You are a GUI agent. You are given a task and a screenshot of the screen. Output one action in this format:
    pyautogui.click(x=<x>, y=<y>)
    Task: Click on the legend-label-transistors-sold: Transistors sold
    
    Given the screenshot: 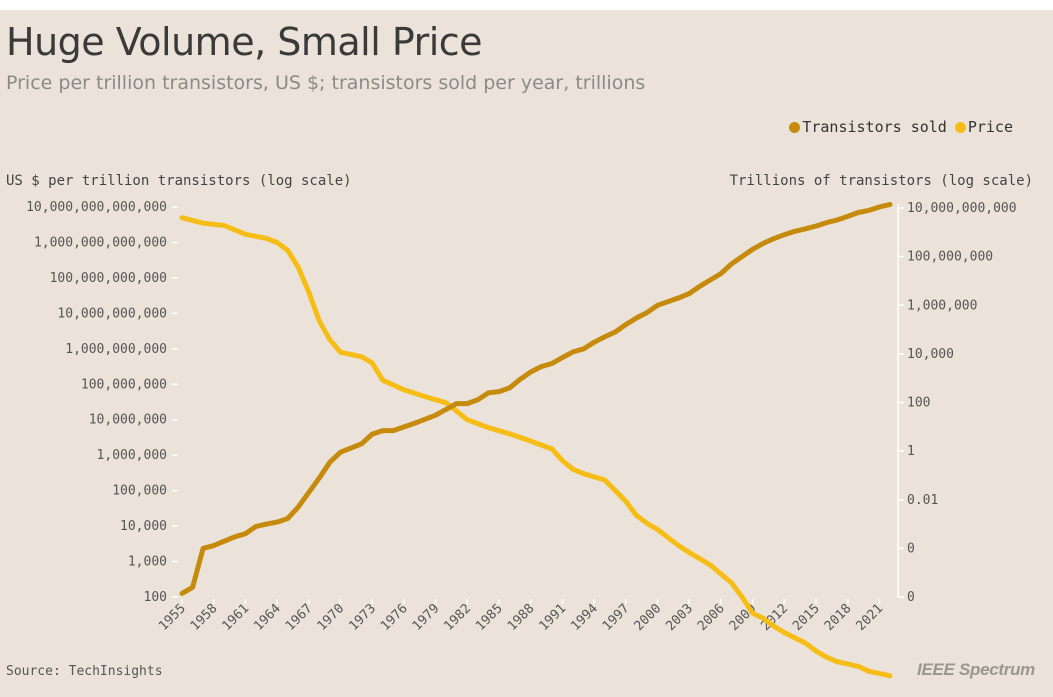 What is the action you would take?
    pyautogui.click(x=874, y=127)
    